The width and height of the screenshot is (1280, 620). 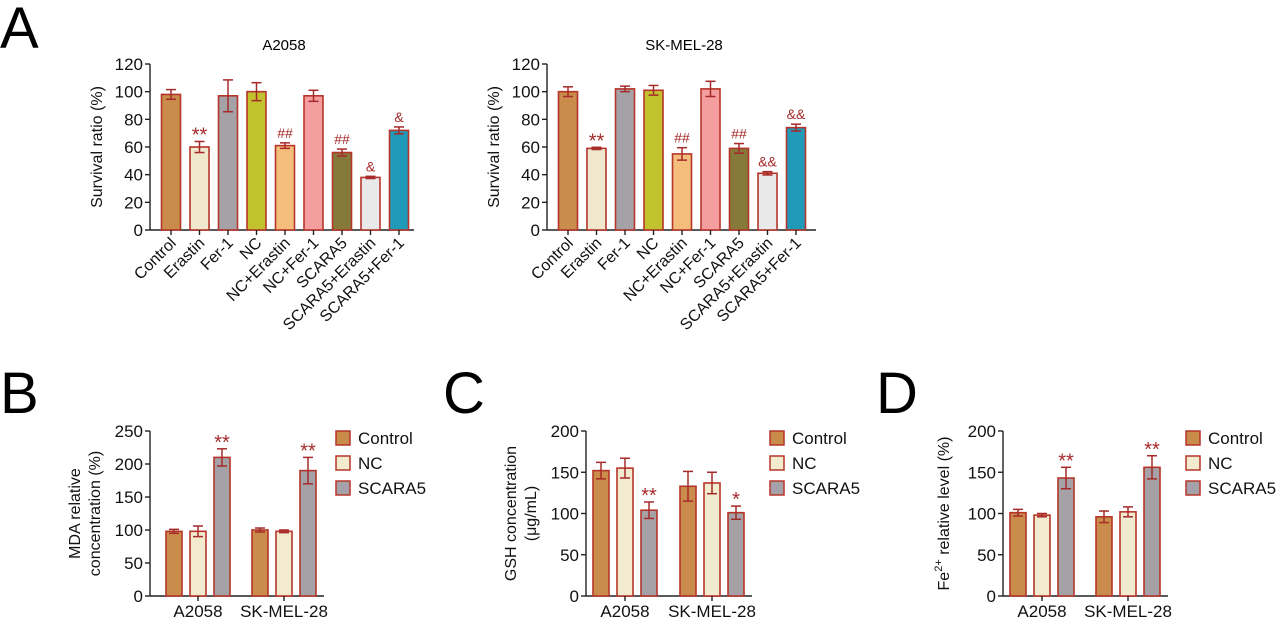 I want to click on x-tick-label: A2058, so click(x=1041, y=611).